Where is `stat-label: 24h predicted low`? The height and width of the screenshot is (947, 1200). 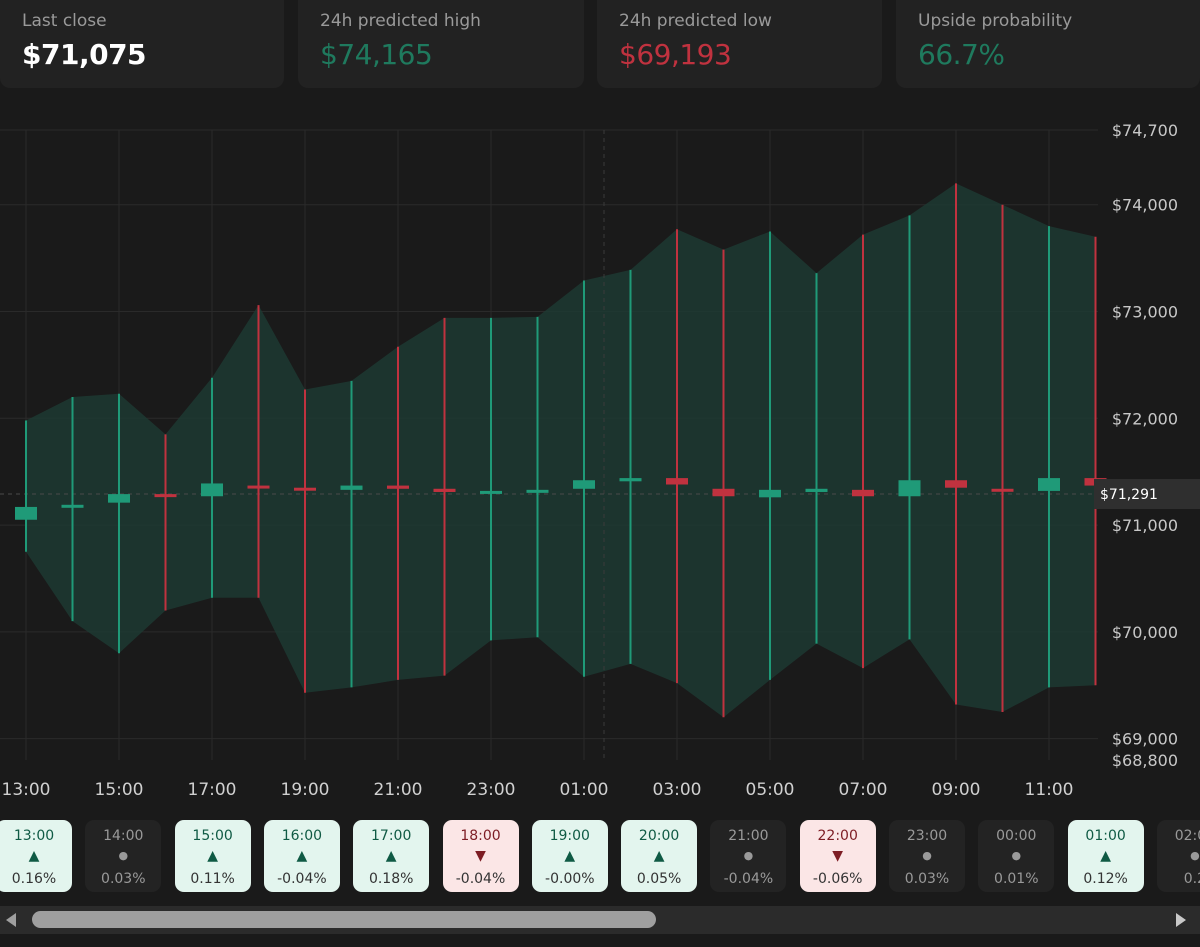 stat-label: 24h predicted low is located at coordinates (695, 21).